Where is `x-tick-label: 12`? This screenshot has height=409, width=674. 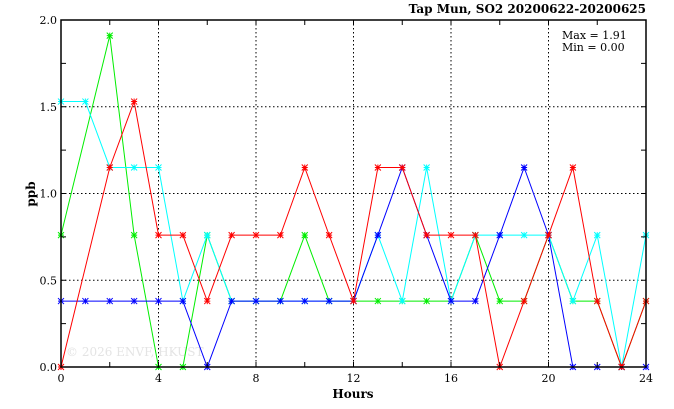
x-tick-label: 12 is located at coordinates (354, 378).